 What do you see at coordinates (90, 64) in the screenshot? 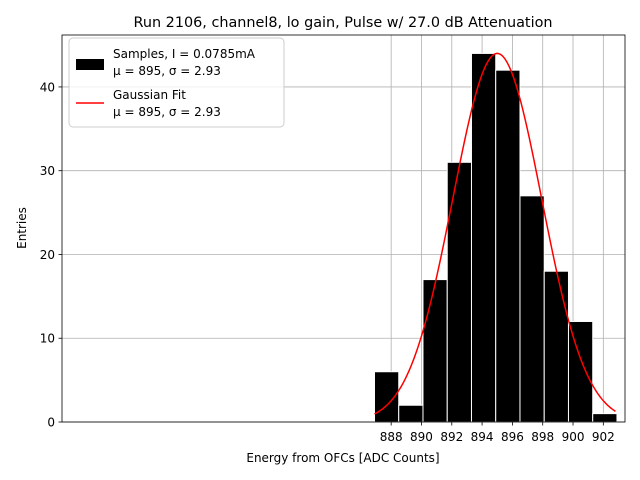
I see `legend-samples-swatch` at bounding box center [90, 64].